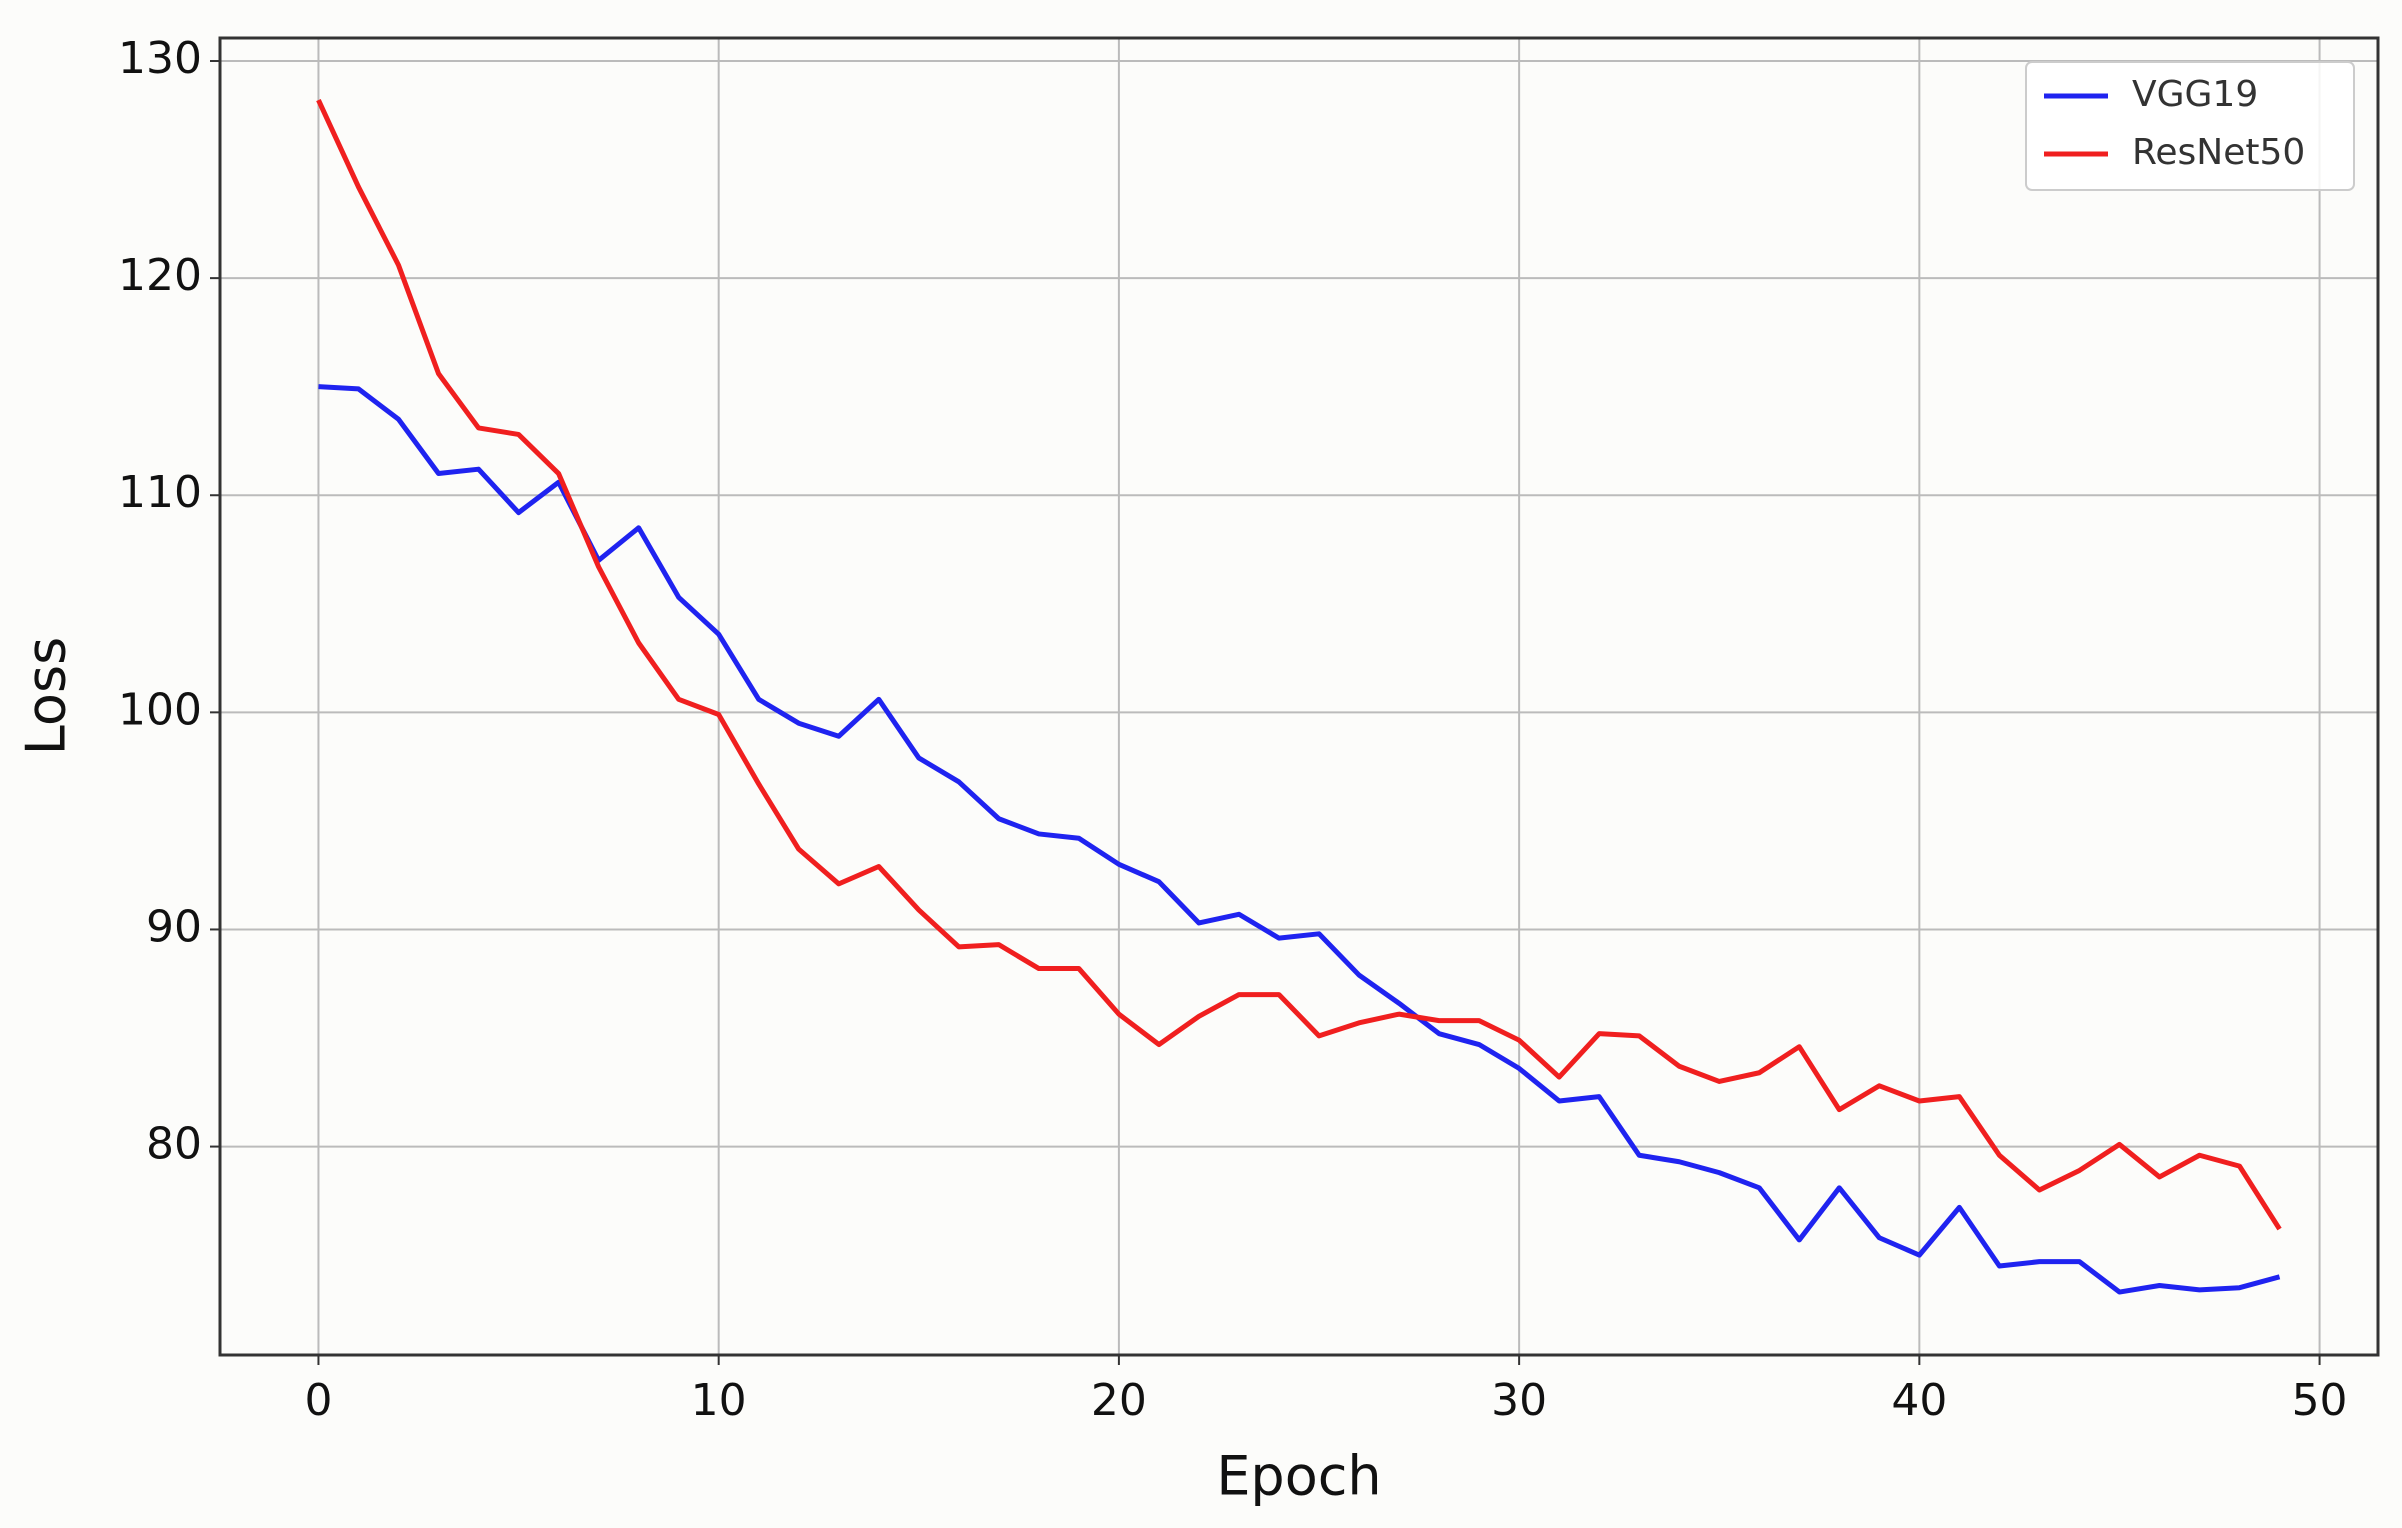 The height and width of the screenshot is (1528, 2402). What do you see at coordinates (174, 1144) in the screenshot?
I see `y-tick-label: 80` at bounding box center [174, 1144].